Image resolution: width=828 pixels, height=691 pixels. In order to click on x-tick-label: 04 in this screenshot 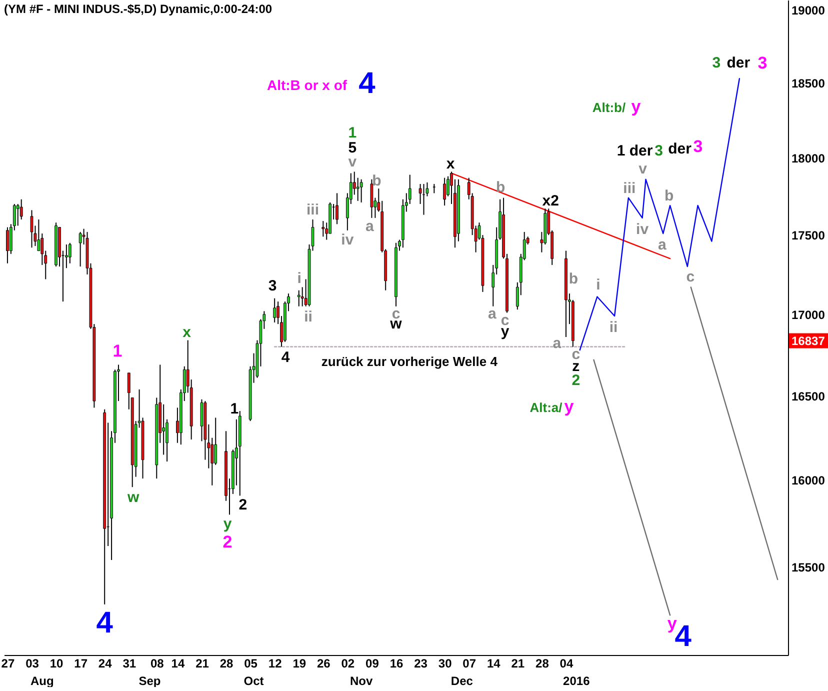, I will do `click(567, 663)`.